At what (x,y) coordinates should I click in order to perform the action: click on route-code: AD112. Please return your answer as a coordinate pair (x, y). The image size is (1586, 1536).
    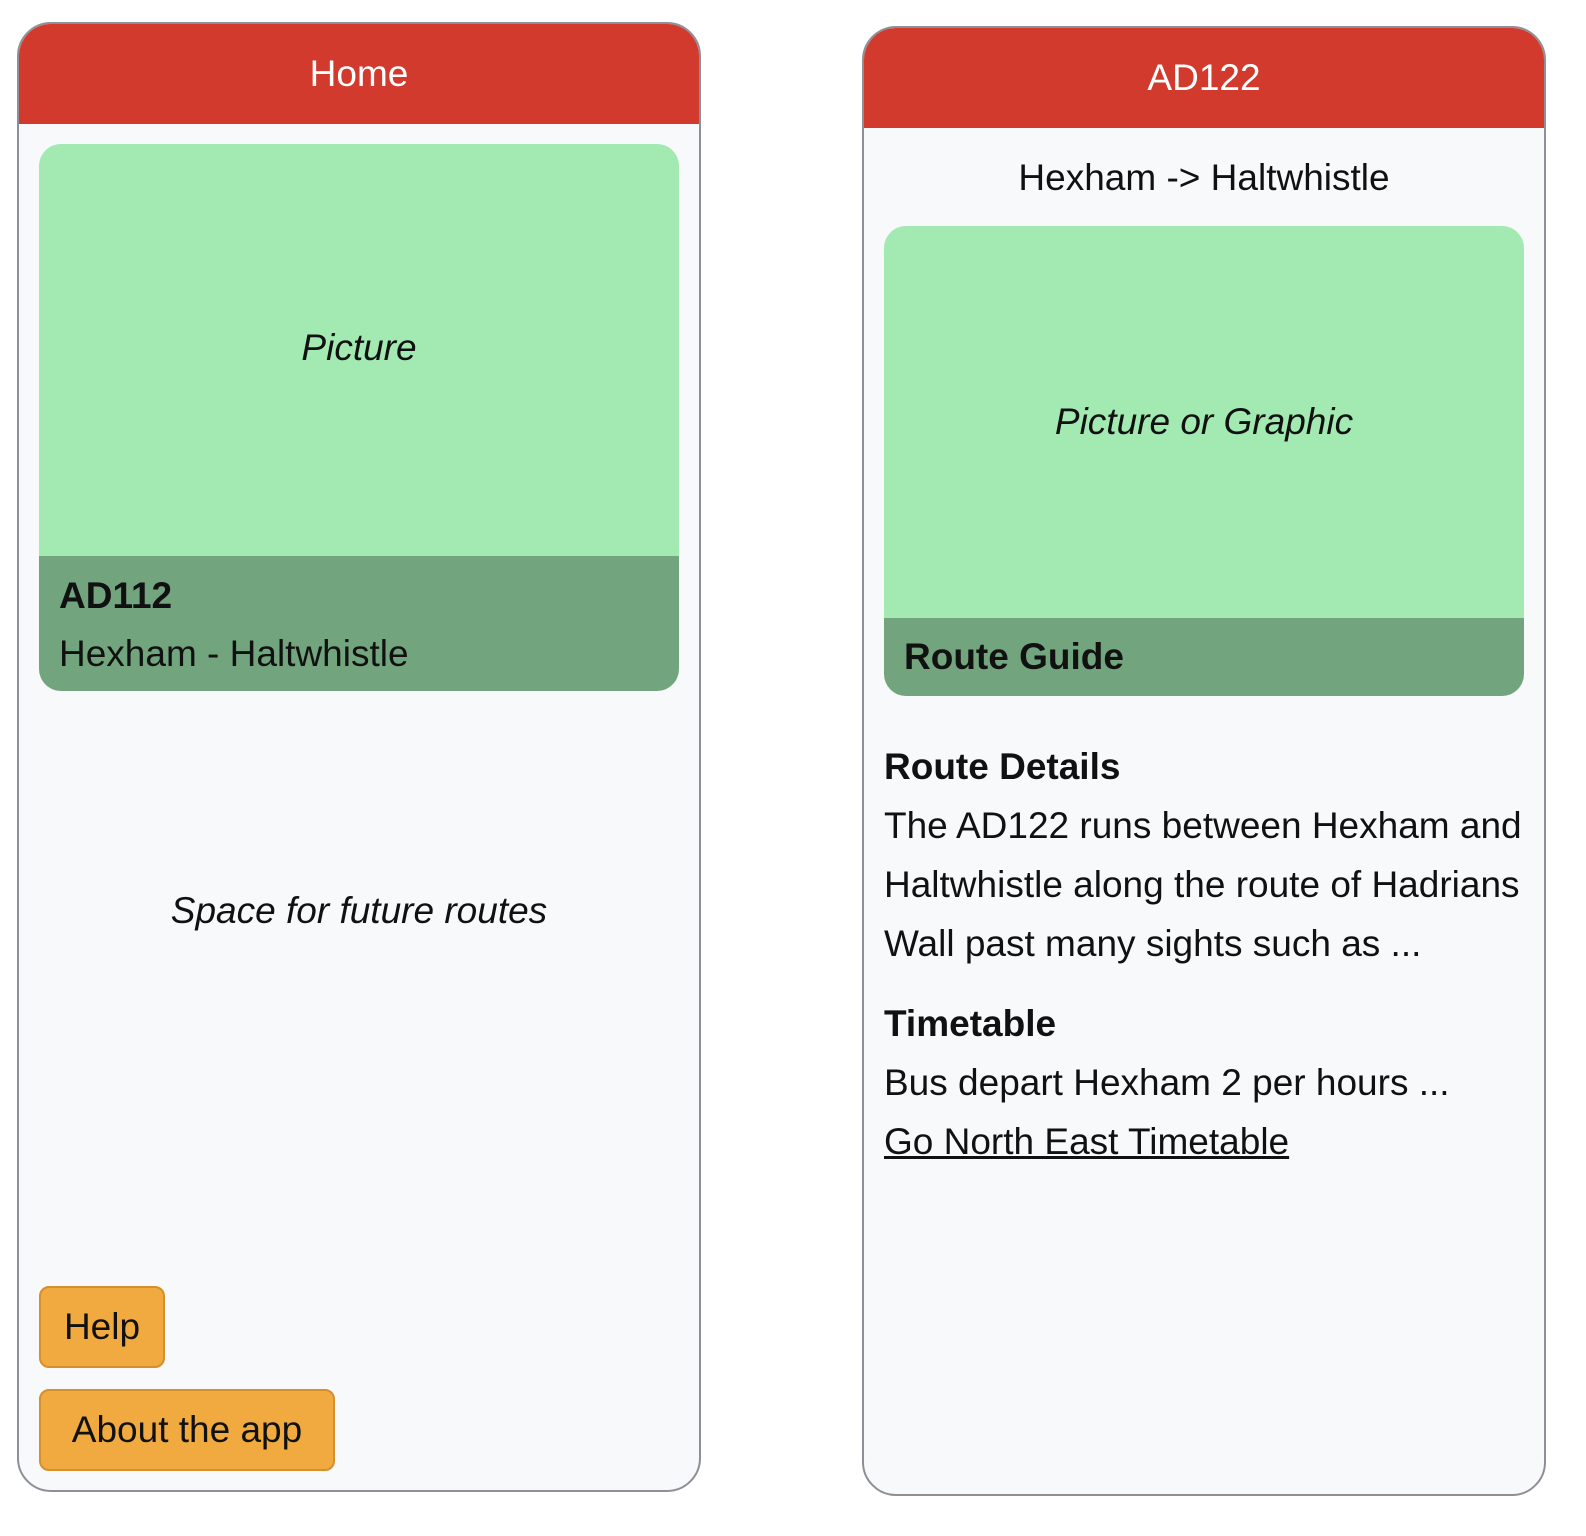
    Looking at the image, I should click on (116, 595).